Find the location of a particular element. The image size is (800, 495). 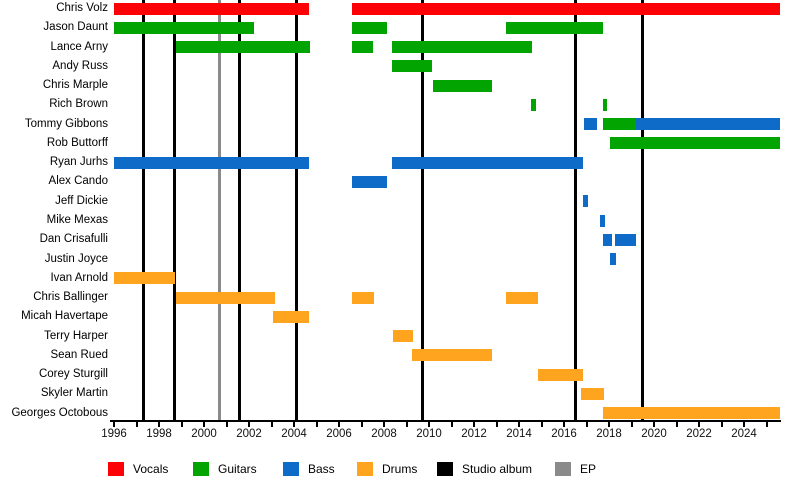

member-label: Chris Marple is located at coordinates (75, 85).